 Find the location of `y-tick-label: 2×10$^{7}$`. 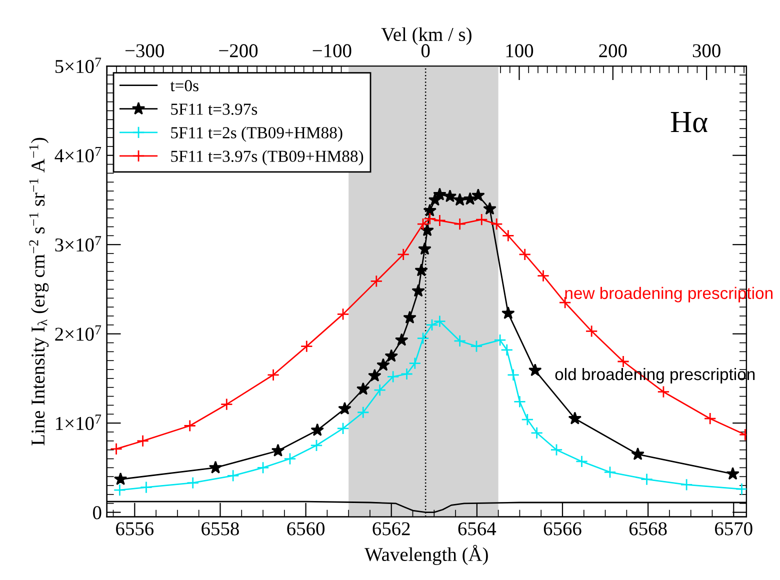

y-tick-label: 2×10$^{7}$ is located at coordinates (78, 333).